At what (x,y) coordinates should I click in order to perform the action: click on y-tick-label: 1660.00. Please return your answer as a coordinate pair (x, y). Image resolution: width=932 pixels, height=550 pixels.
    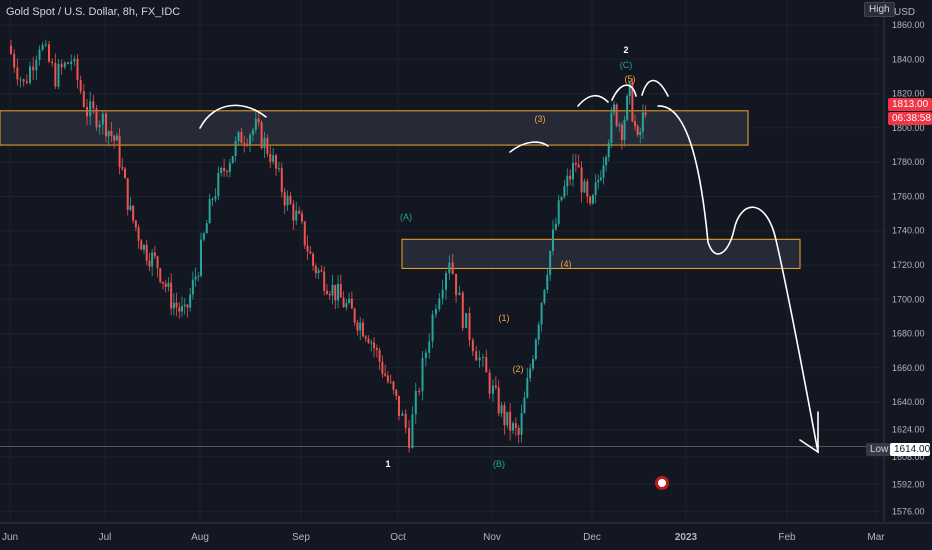
    Looking at the image, I should click on (908, 368).